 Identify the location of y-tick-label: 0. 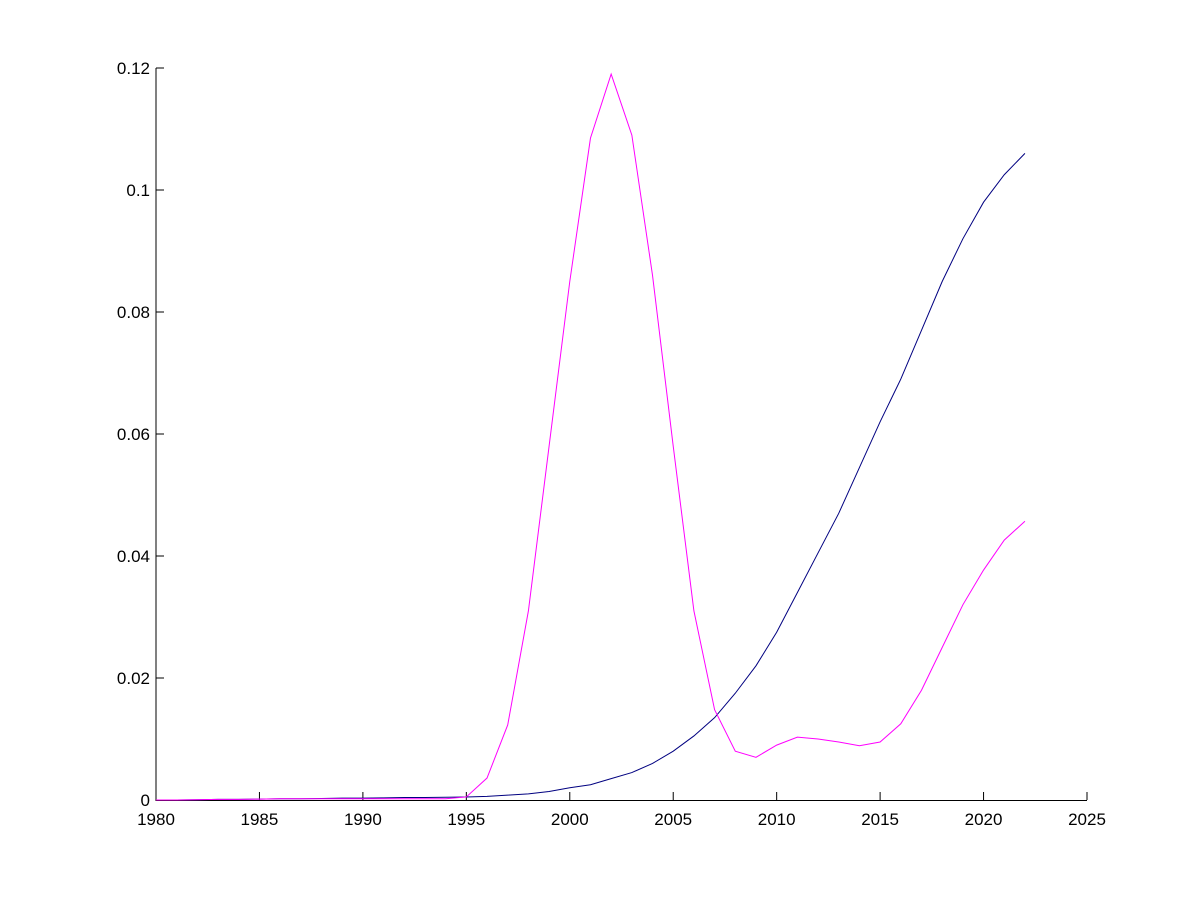
(145, 800).